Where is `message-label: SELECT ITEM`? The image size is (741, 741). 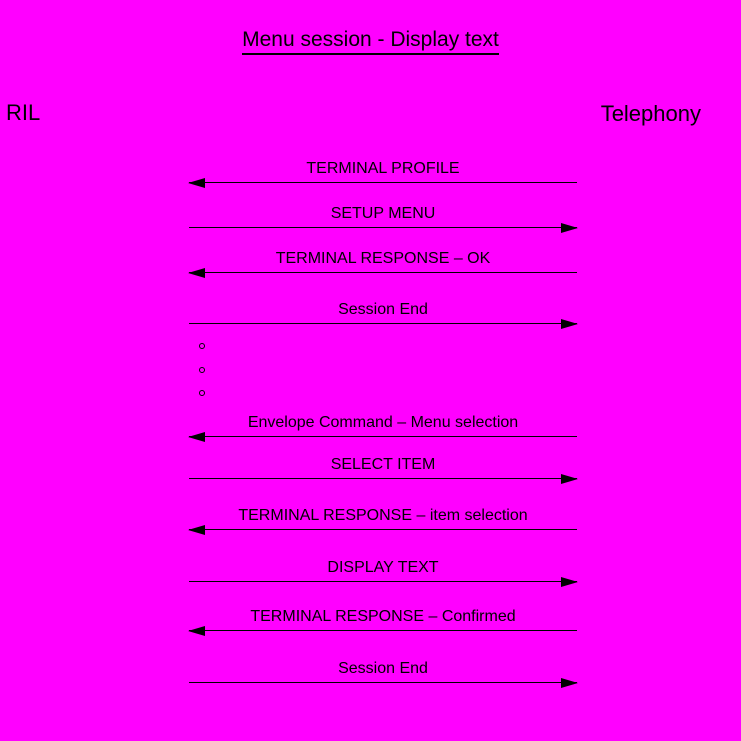
message-label: SELECT ITEM is located at coordinates (383, 464).